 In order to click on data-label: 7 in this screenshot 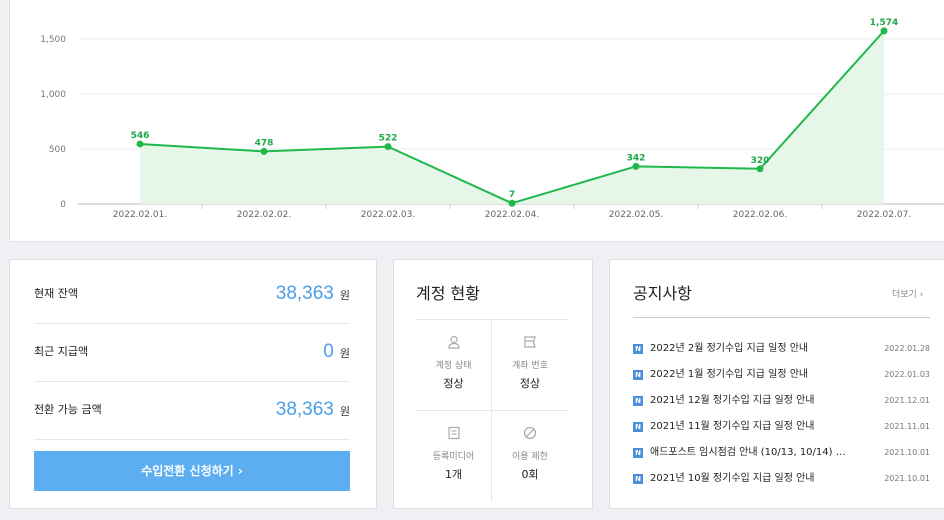, I will do `click(512, 195)`.